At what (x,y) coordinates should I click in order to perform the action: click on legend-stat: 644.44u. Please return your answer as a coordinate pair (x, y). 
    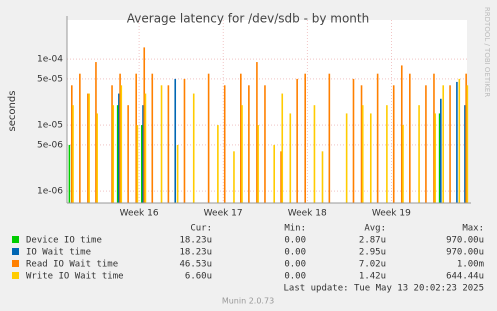
    Looking at the image, I should click on (465, 277).